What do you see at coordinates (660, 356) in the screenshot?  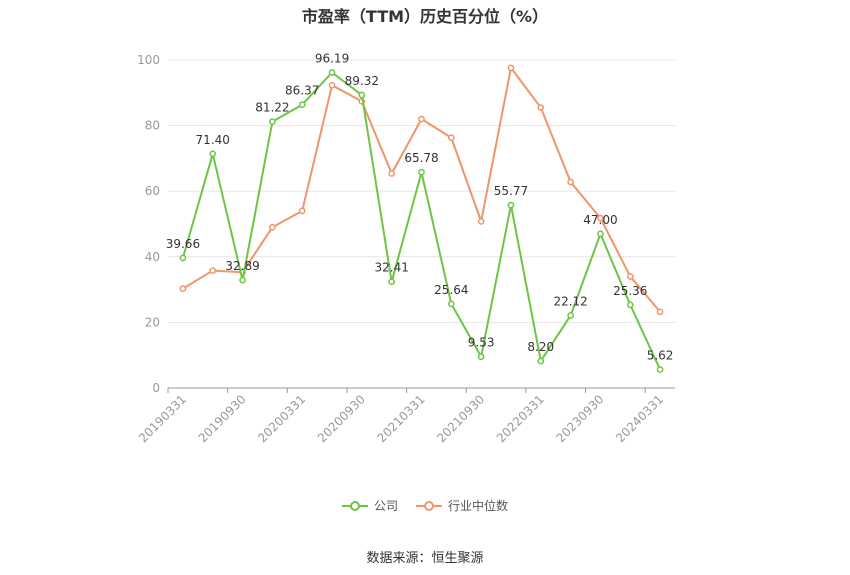 I see `data-label-16: 5.62` at bounding box center [660, 356].